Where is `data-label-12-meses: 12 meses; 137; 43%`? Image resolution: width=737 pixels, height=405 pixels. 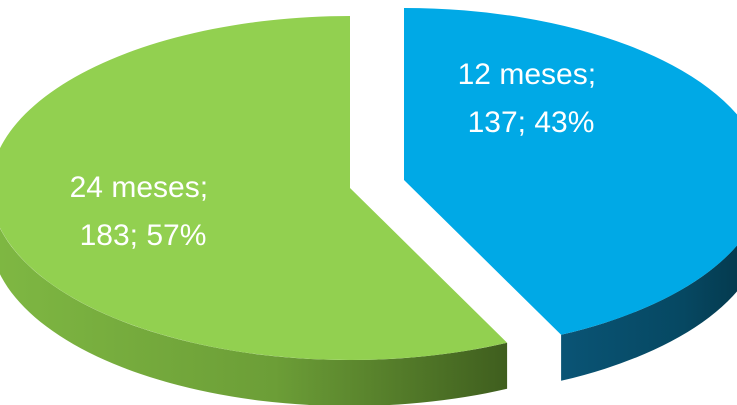
data-label-12-meses: 12 meses; 137; 43% is located at coordinates (531, 98).